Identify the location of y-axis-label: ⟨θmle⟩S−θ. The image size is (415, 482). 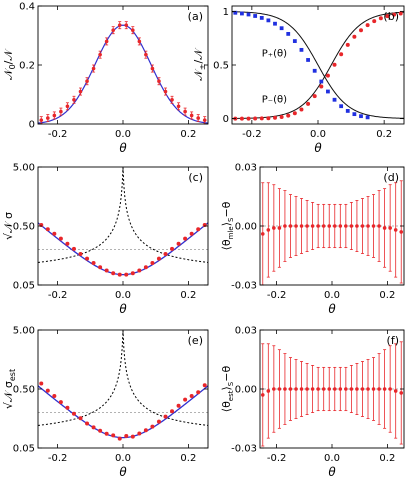
(227, 225).